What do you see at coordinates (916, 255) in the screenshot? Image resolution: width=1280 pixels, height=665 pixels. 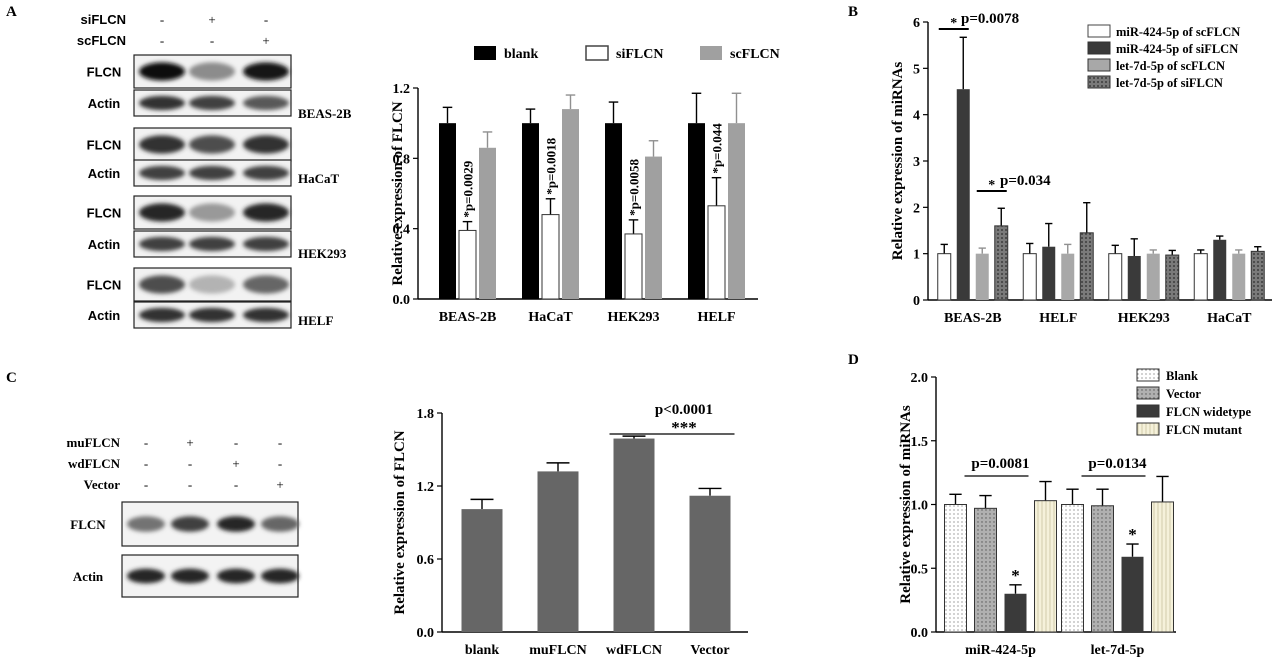 I see `y-tick-label: 1` at bounding box center [916, 255].